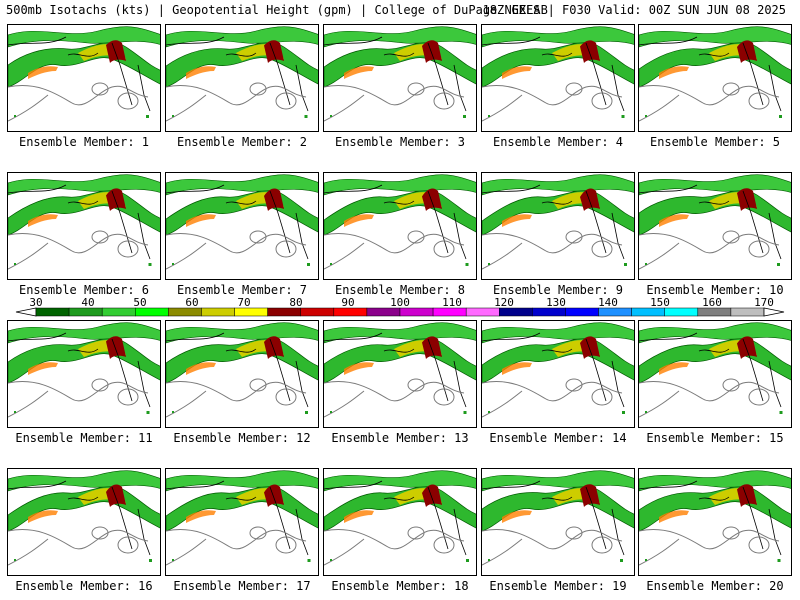 Image resolution: width=800 pixels, height=600 pixels. I want to click on colorbar-tick-label: 90, so click(347, 302).